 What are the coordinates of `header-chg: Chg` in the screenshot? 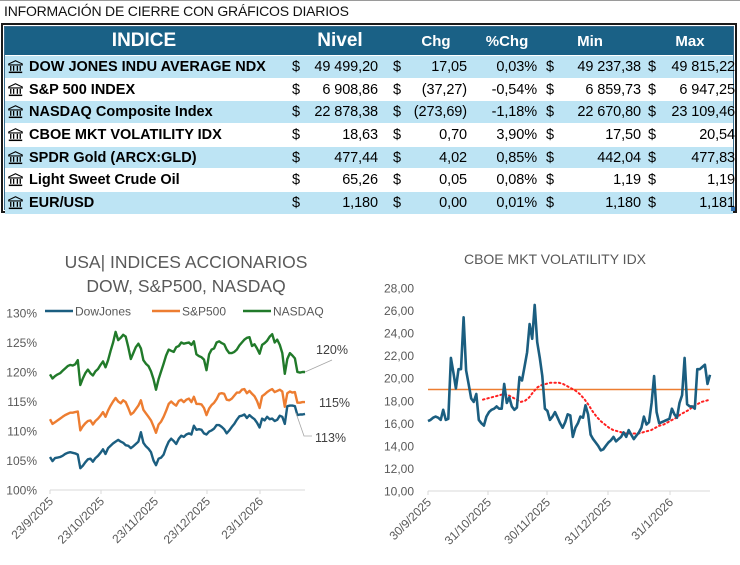 It's located at (436, 41).